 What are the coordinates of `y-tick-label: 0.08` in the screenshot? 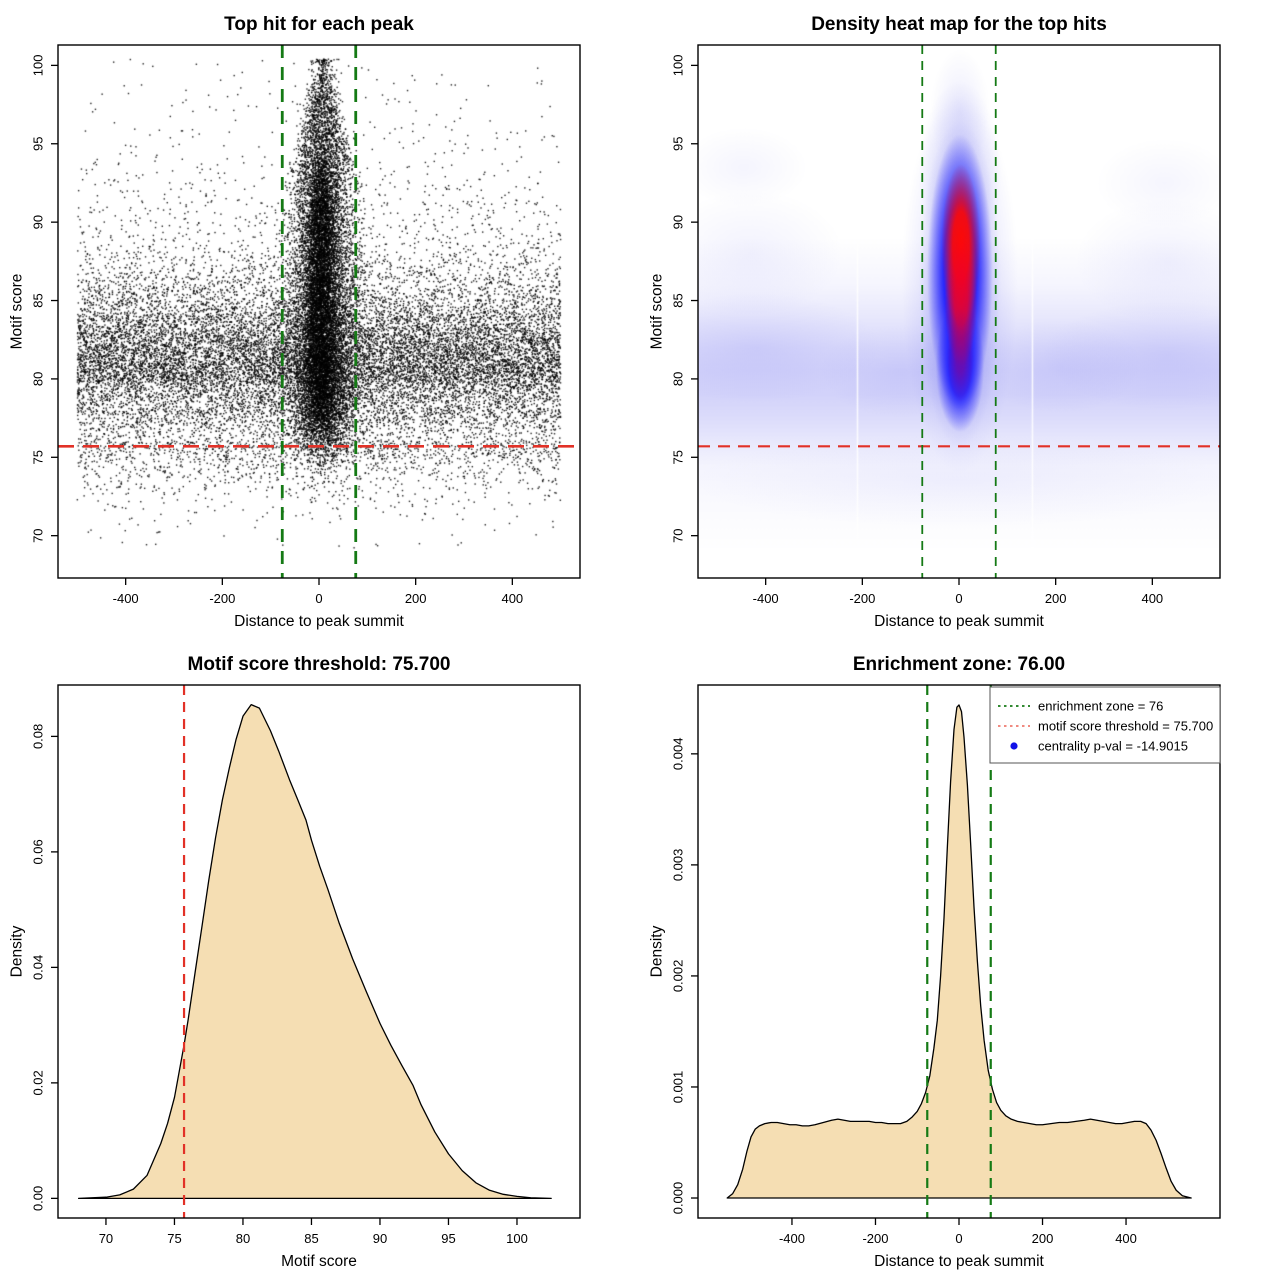 It's located at (38, 736).